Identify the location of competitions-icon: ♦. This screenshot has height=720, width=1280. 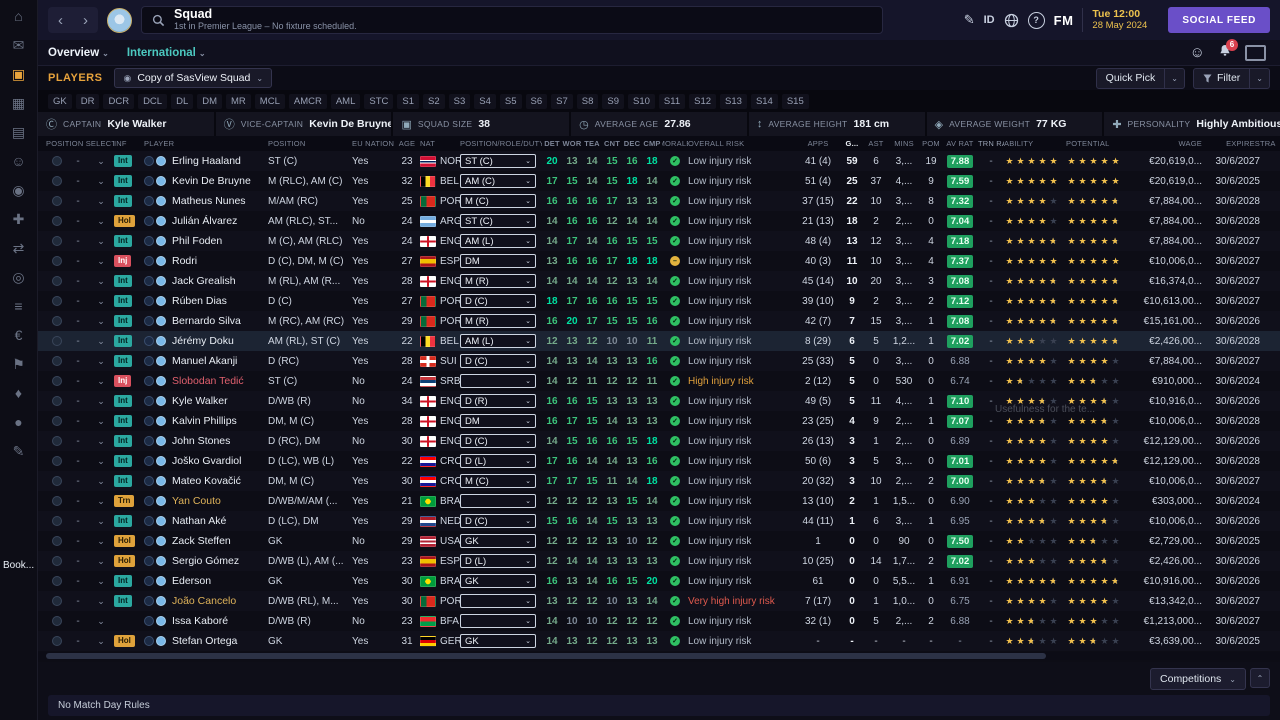
(18, 393).